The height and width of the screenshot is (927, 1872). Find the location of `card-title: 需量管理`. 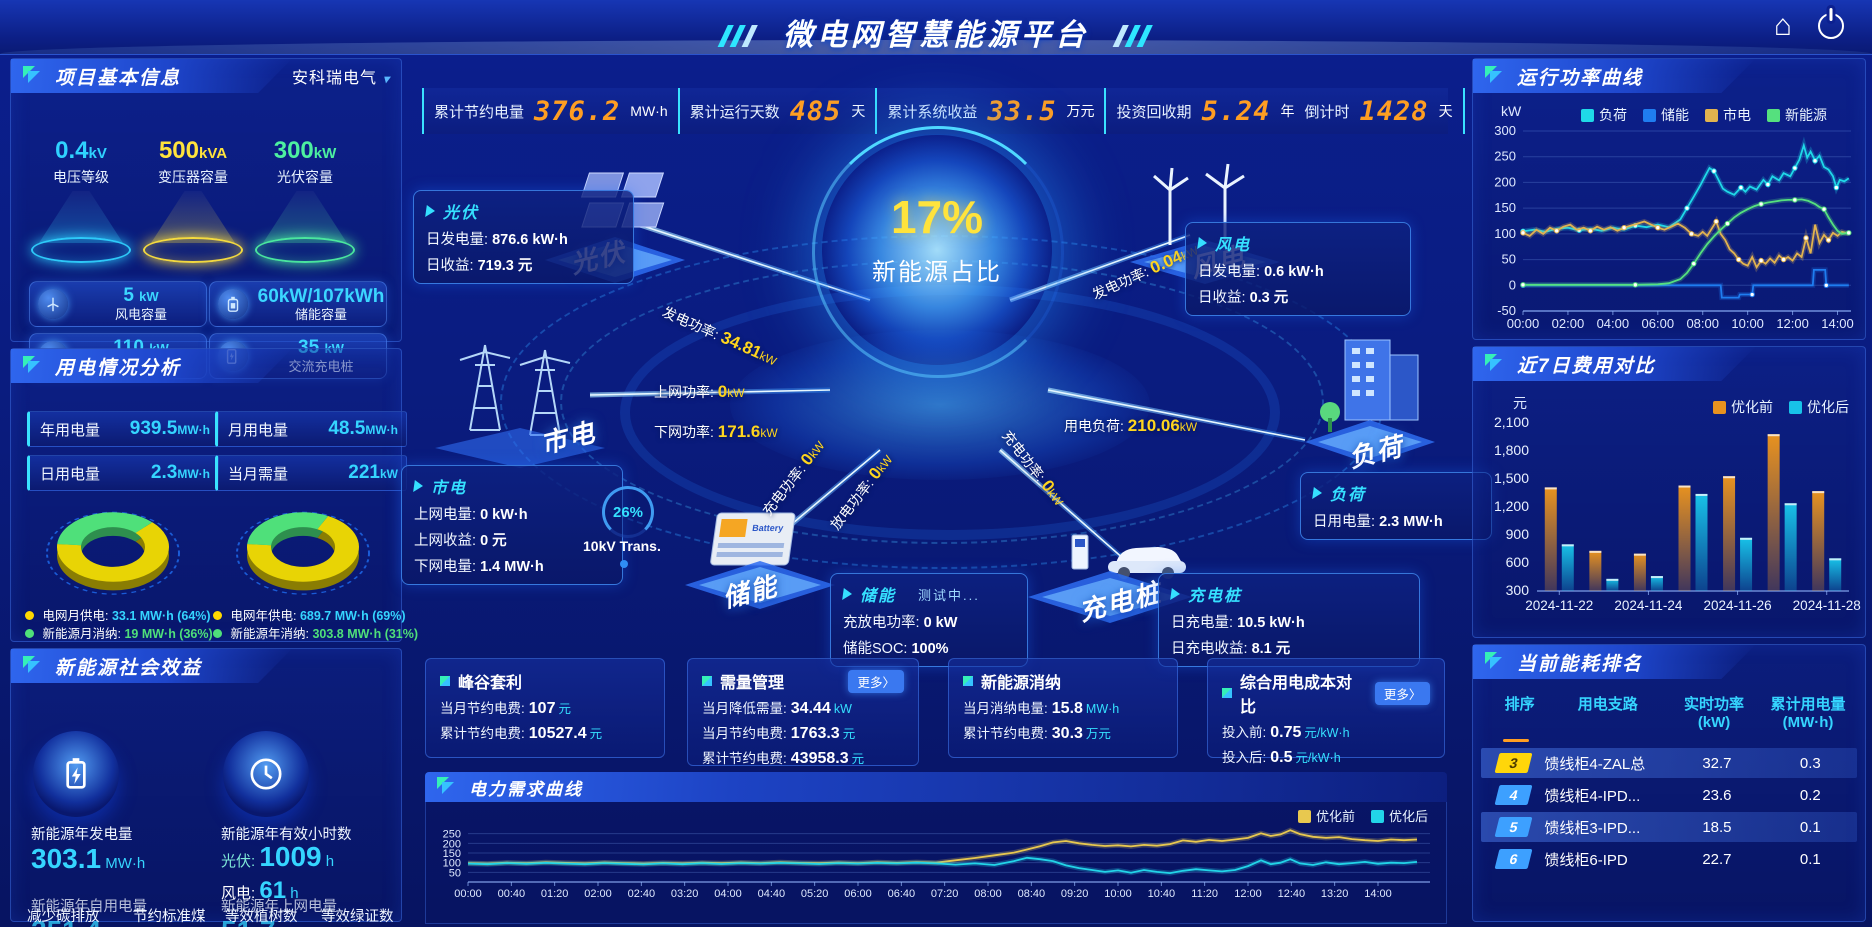

card-title: 需量管理 is located at coordinates (752, 683).